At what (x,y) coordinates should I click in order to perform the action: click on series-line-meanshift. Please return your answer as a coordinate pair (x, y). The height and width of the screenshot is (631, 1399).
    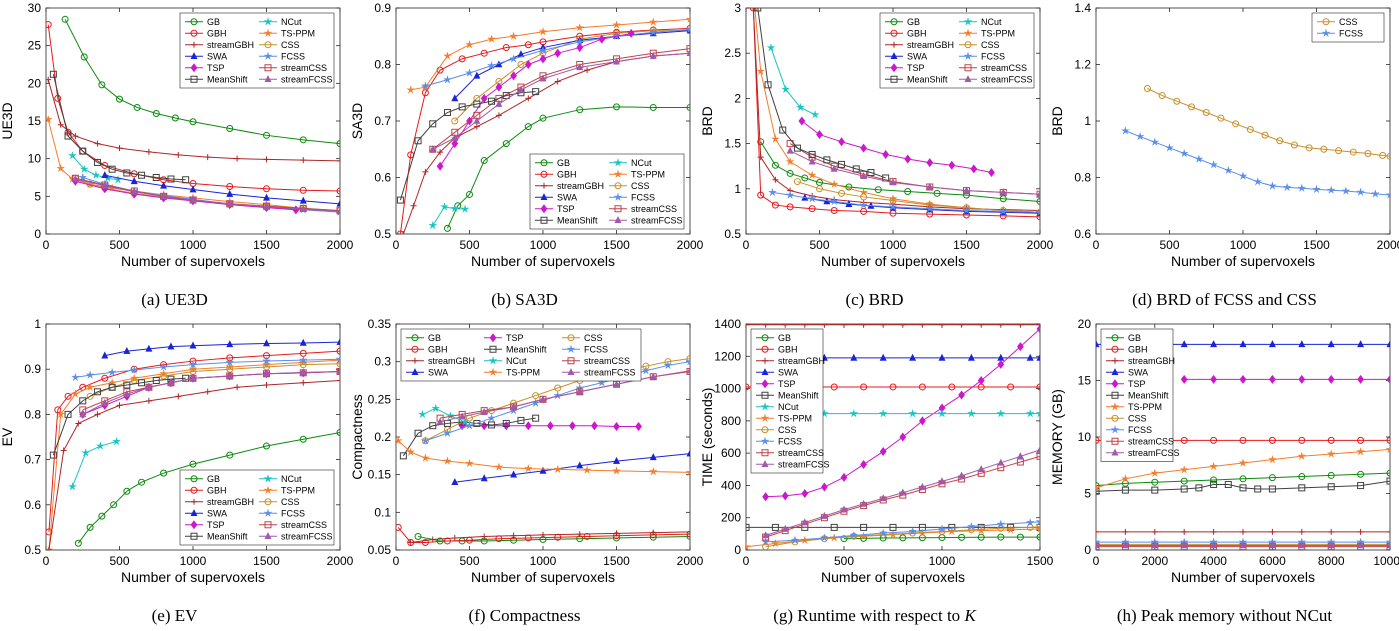
    Looking at the image, I should click on (1243, 486).